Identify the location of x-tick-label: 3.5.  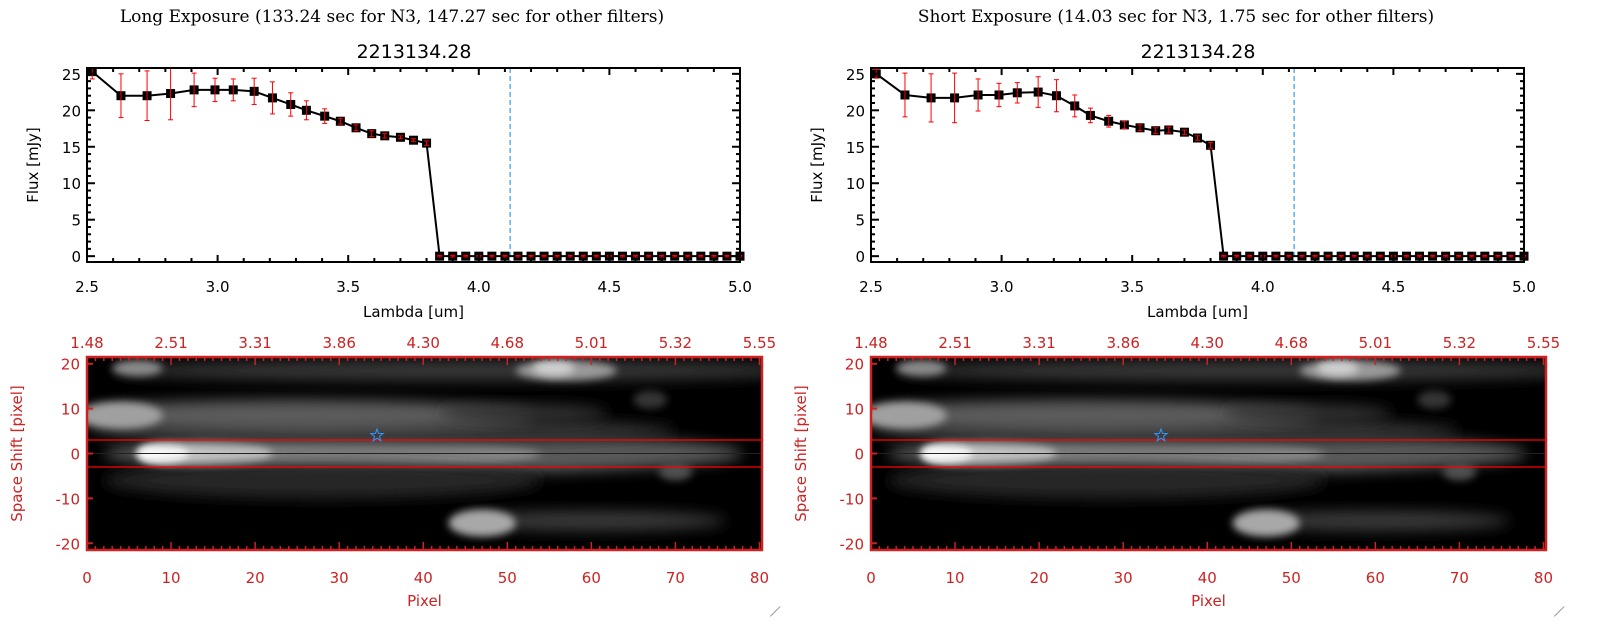
(1132, 287).